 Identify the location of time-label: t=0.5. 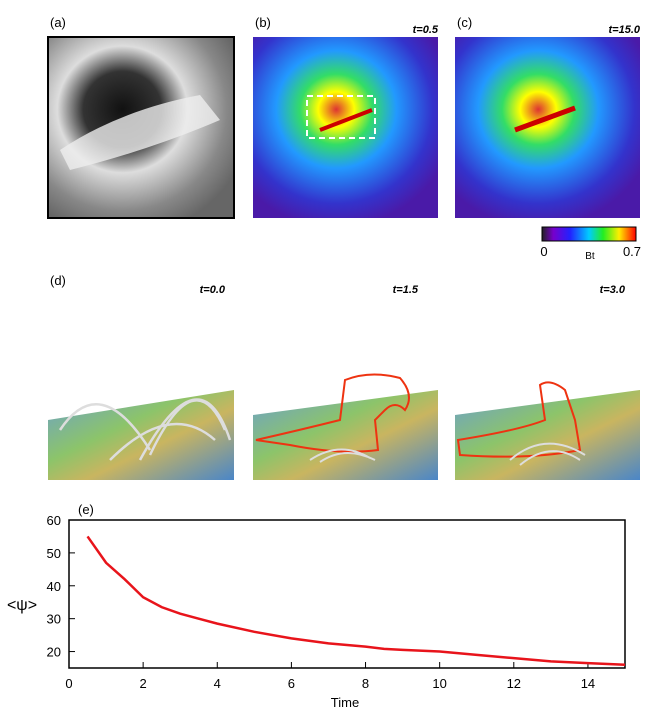
(426, 30).